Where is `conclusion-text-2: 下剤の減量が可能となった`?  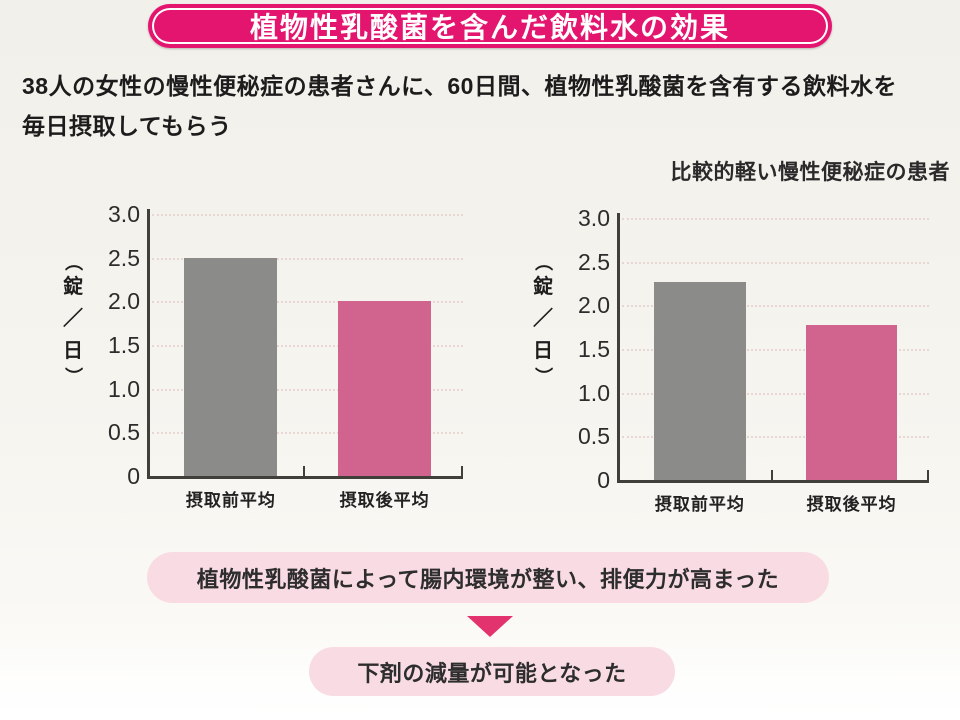
conclusion-text-2: 下剤の減量が可能となった is located at coordinates (492, 673).